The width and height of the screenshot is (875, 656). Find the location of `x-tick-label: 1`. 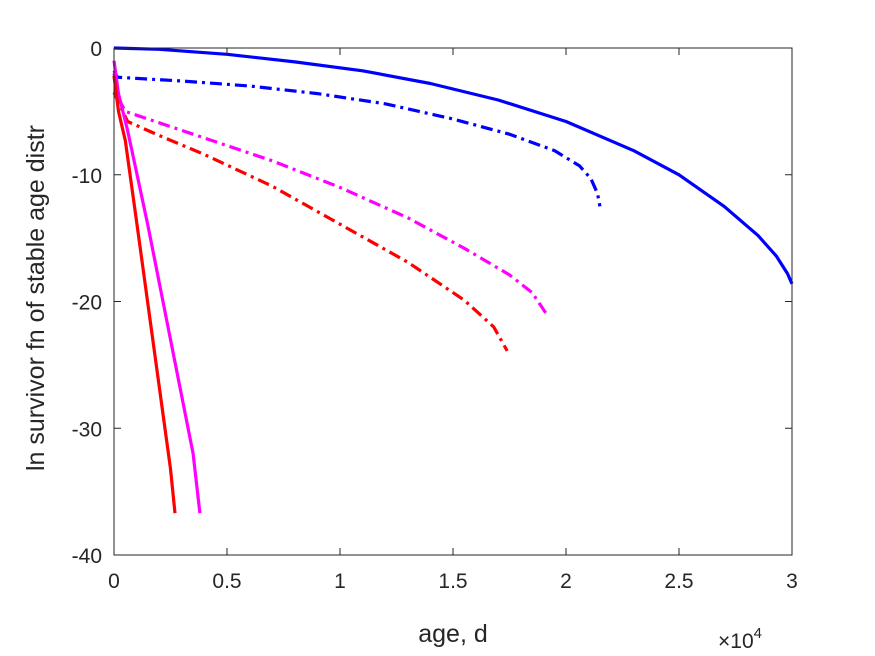

x-tick-label: 1 is located at coordinates (340, 581).